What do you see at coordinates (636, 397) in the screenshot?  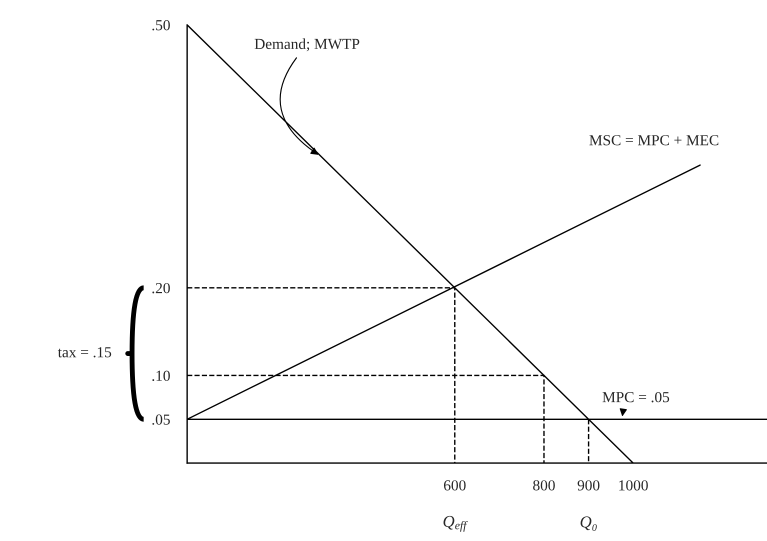 I see `series-label: MPC = .05` at bounding box center [636, 397].